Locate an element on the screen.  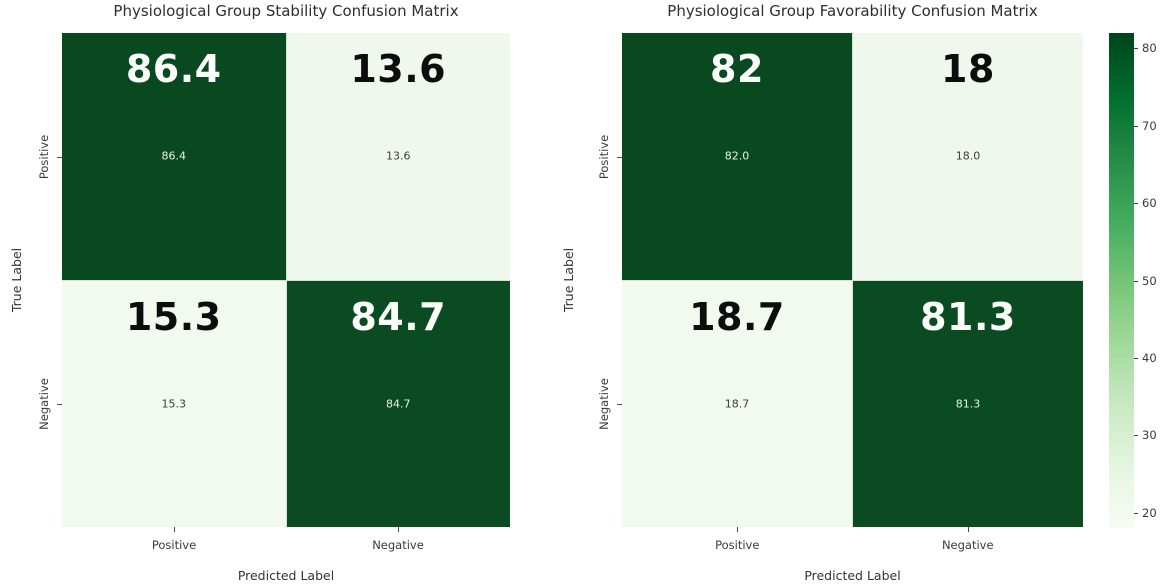
small-value-label: 82.0 is located at coordinates (737, 156).